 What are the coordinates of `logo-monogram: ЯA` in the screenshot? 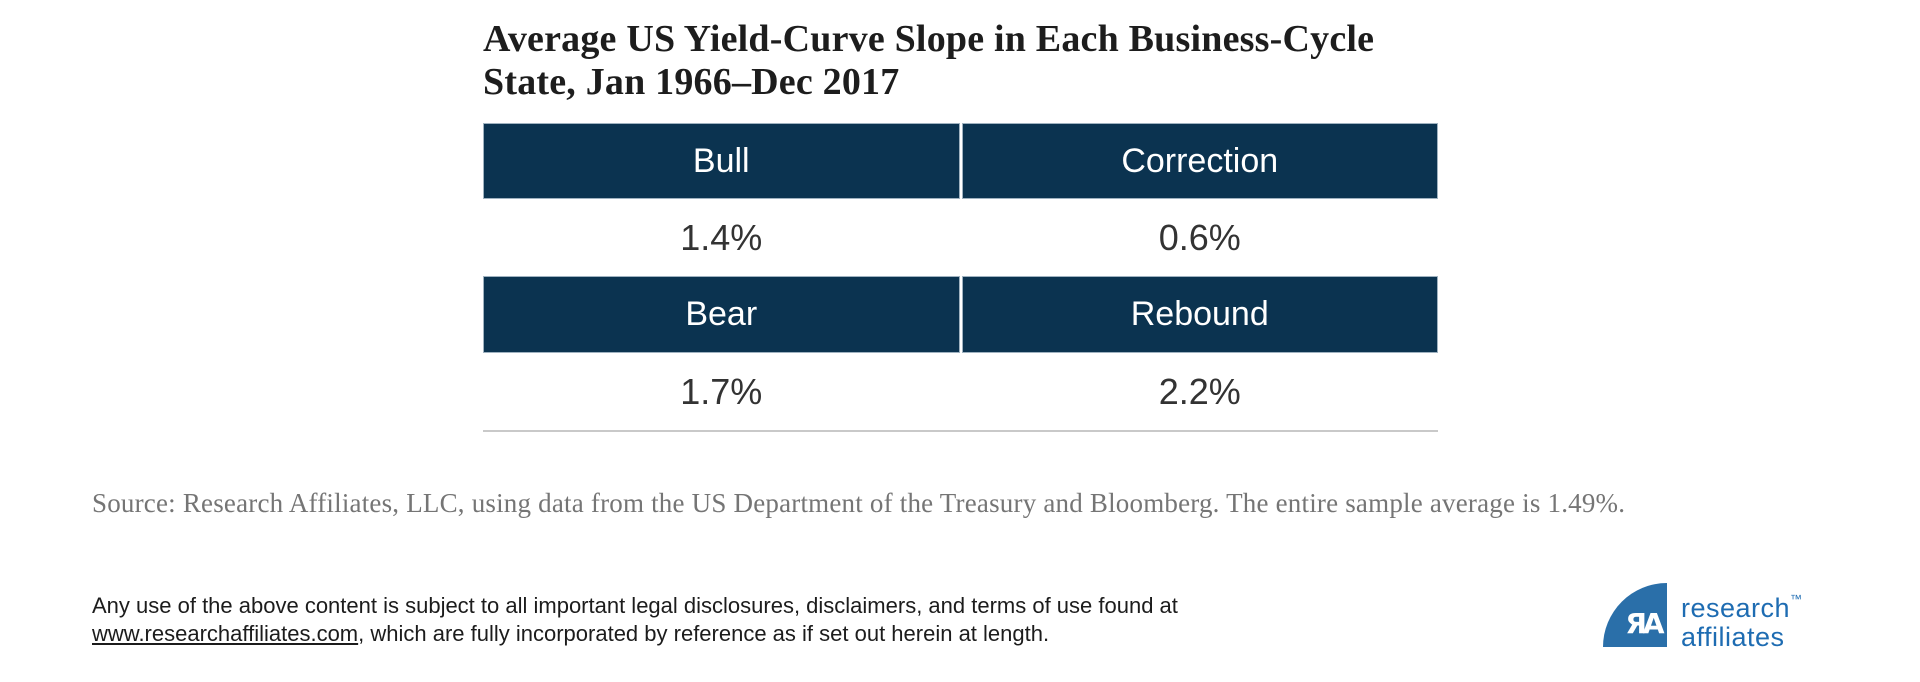 It's located at (1645, 623).